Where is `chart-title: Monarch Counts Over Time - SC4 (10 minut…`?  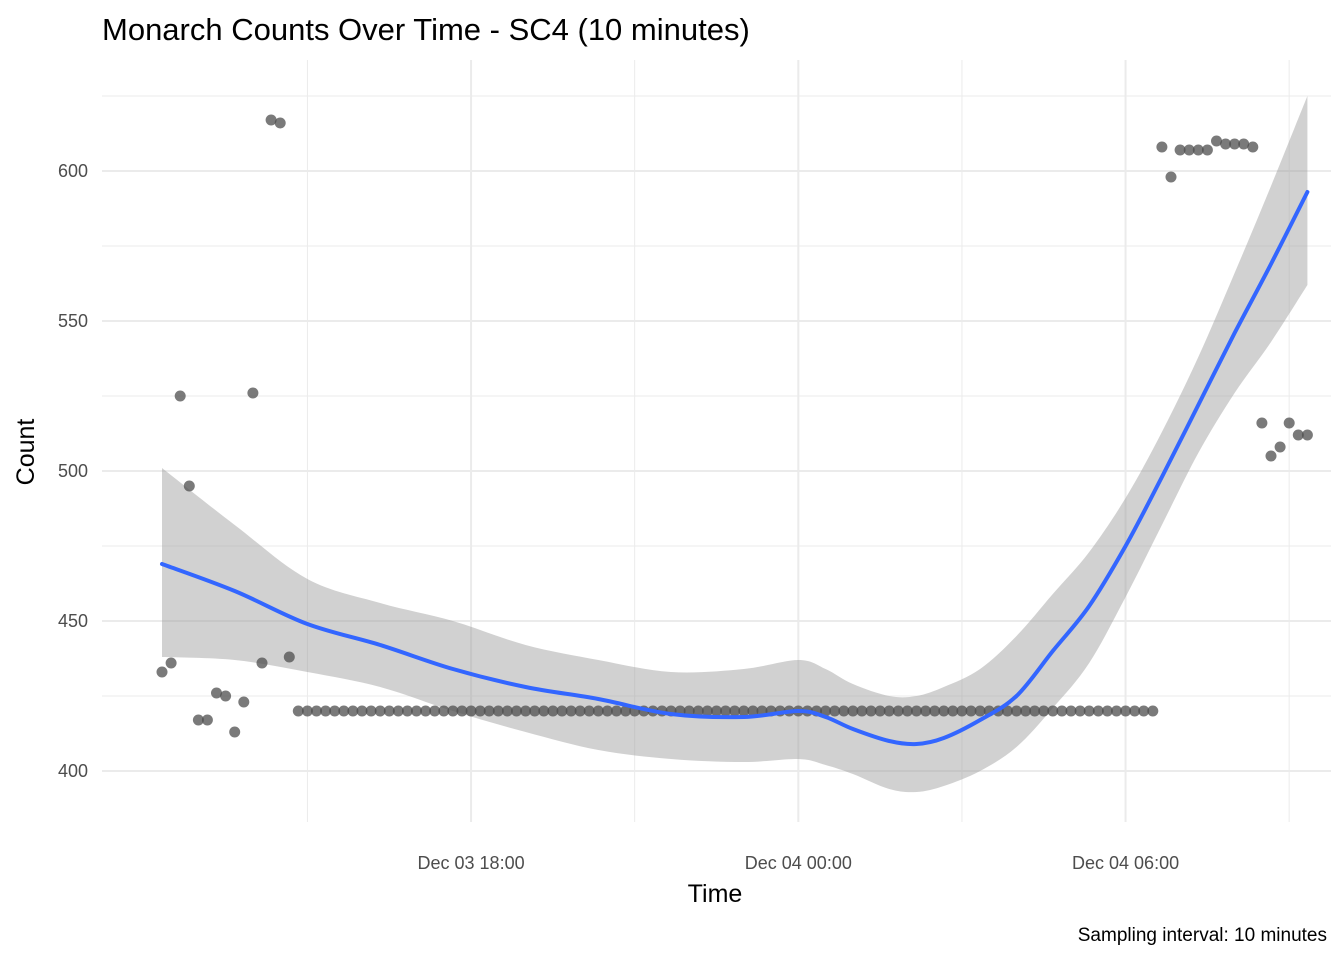
chart-title: Monarch Counts Over Time - SC4 (10 minut… is located at coordinates (426, 29).